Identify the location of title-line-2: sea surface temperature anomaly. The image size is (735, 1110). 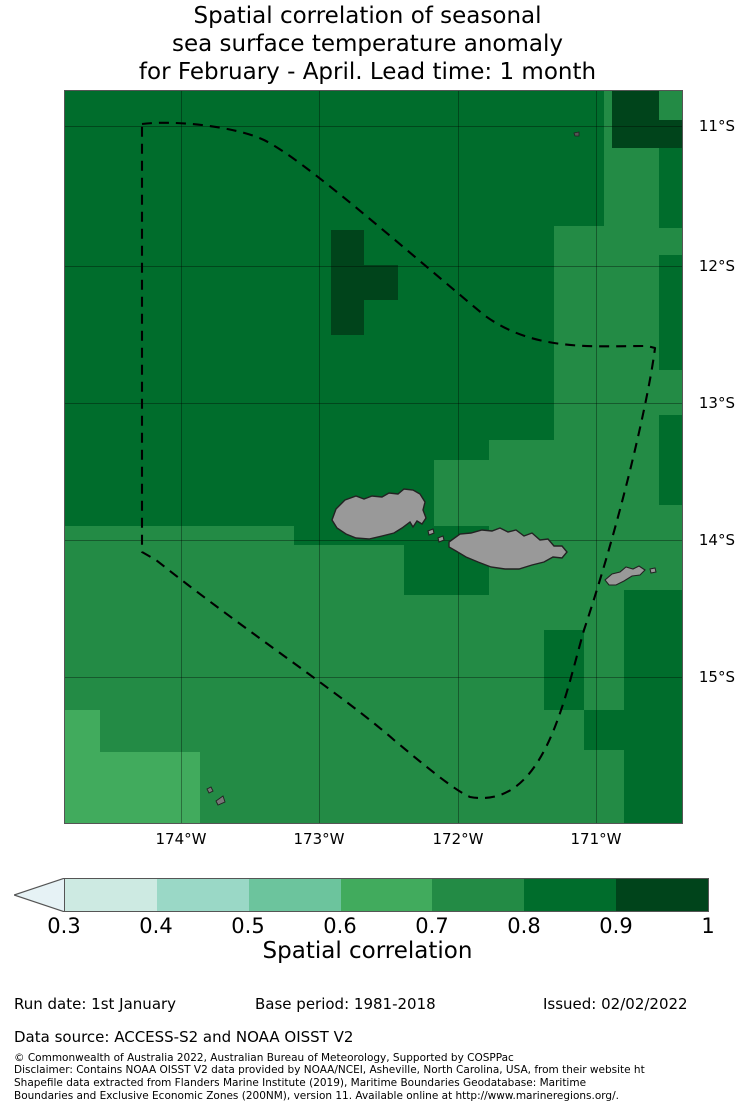
(367, 44).